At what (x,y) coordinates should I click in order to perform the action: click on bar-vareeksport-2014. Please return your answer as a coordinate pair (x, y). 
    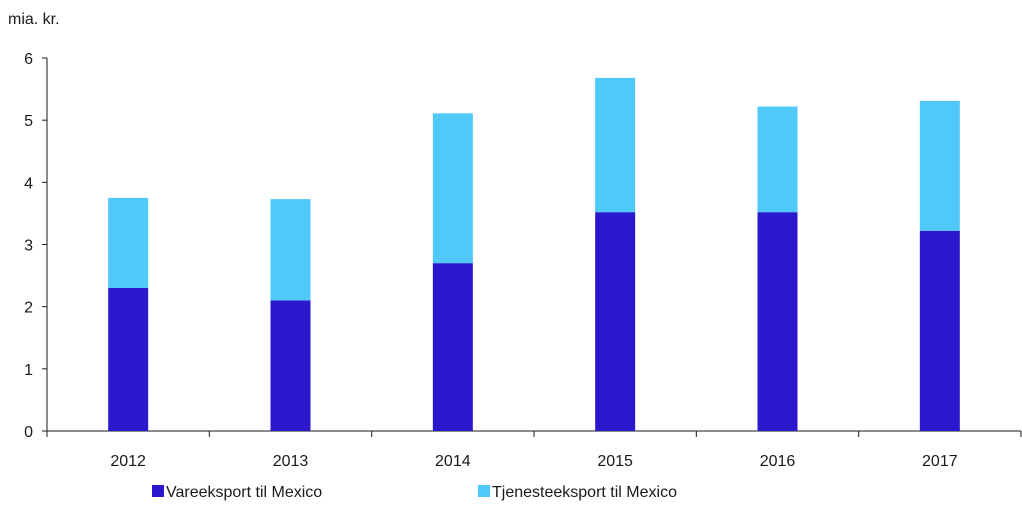
    Looking at the image, I should click on (452, 347).